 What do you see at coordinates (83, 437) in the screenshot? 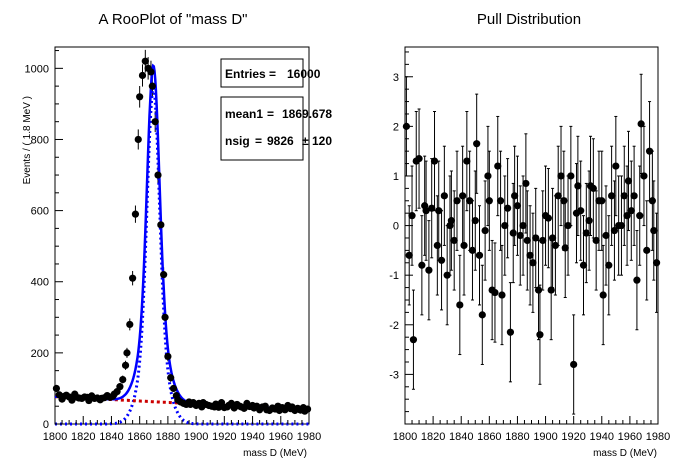
I see `left-x-tick-label: 1820` at bounding box center [83, 437].